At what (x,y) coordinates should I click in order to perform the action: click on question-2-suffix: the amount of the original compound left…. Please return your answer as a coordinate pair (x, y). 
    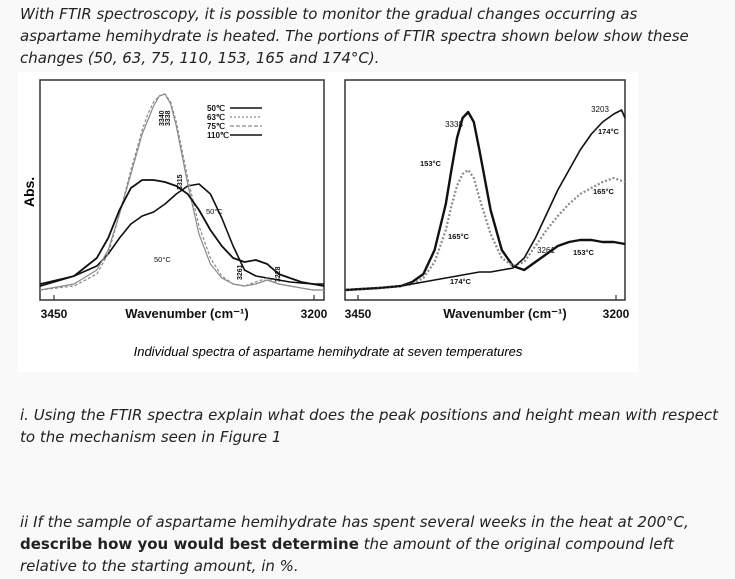
    Looking at the image, I should click on (347, 555).